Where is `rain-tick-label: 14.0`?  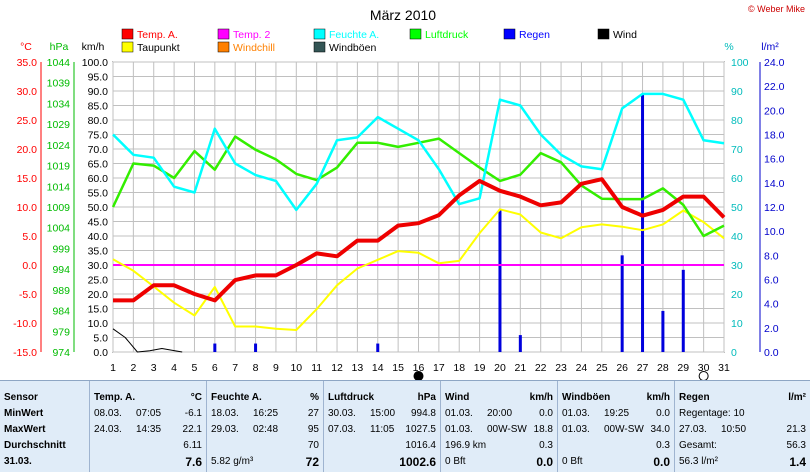 rain-tick-label: 14.0 is located at coordinates (774, 184).